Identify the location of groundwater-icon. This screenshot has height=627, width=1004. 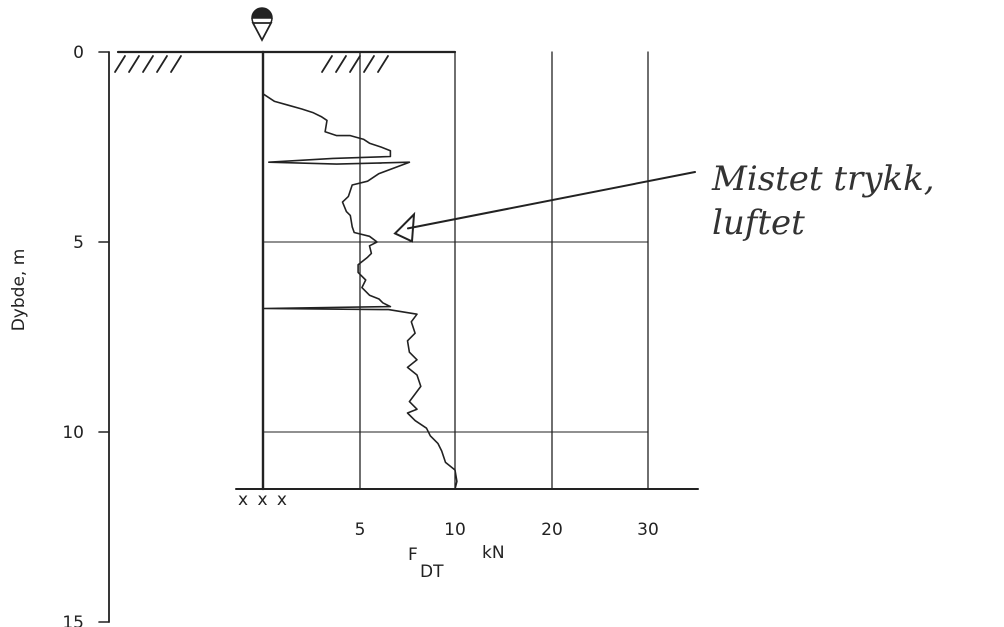
(262, 24).